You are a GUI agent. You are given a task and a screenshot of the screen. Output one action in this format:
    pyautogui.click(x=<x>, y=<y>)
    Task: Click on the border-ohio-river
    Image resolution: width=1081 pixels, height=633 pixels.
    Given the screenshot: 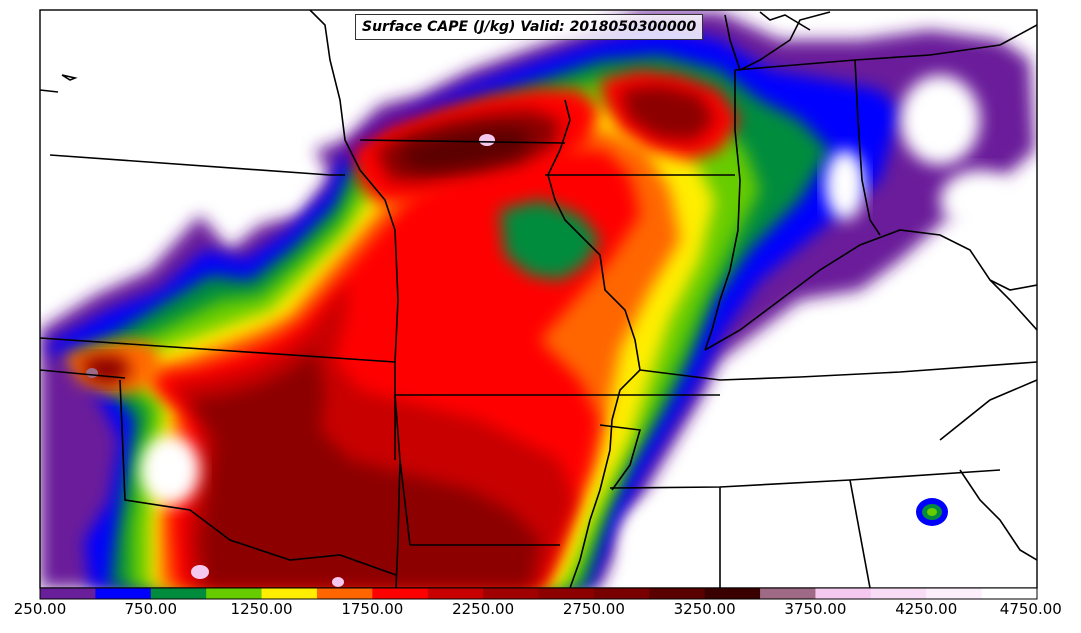 What is the action you would take?
    pyautogui.click(x=870, y=290)
    